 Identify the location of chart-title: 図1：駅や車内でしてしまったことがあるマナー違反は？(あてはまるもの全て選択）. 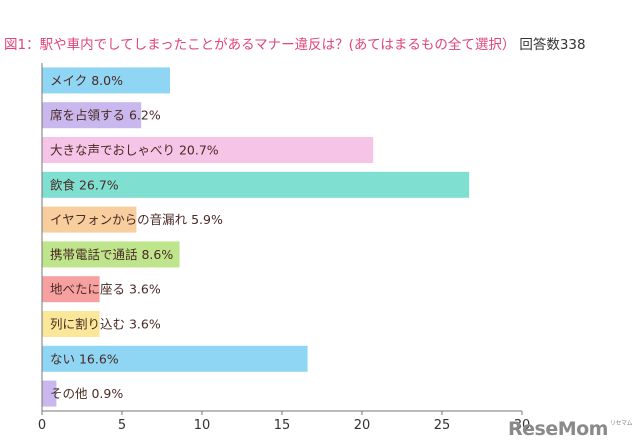
(260, 45).